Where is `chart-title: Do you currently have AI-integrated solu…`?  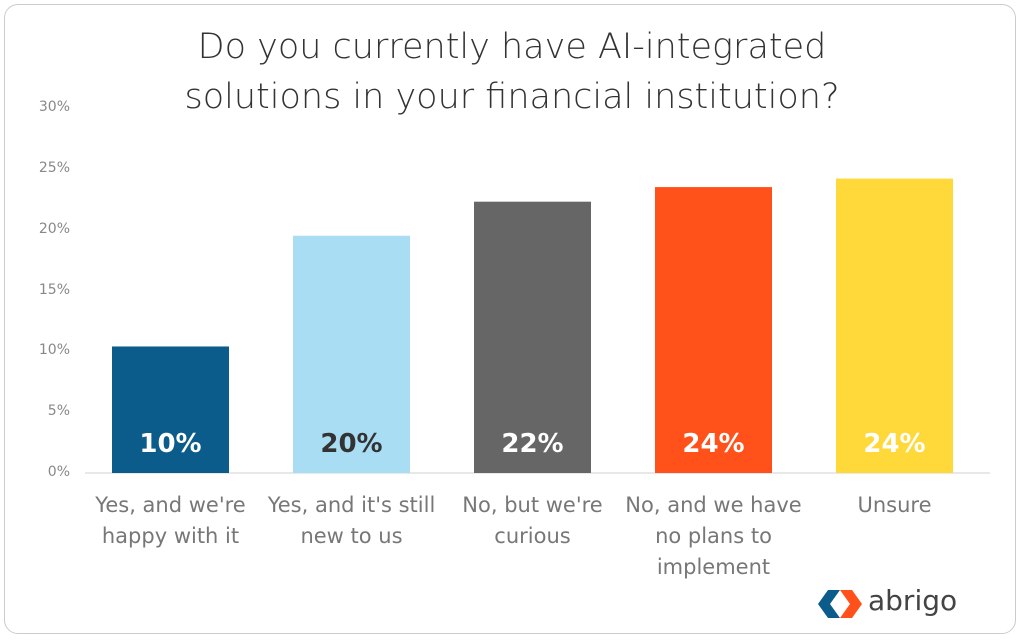 chart-title: Do you currently have AI-integrated solu… is located at coordinates (512, 72).